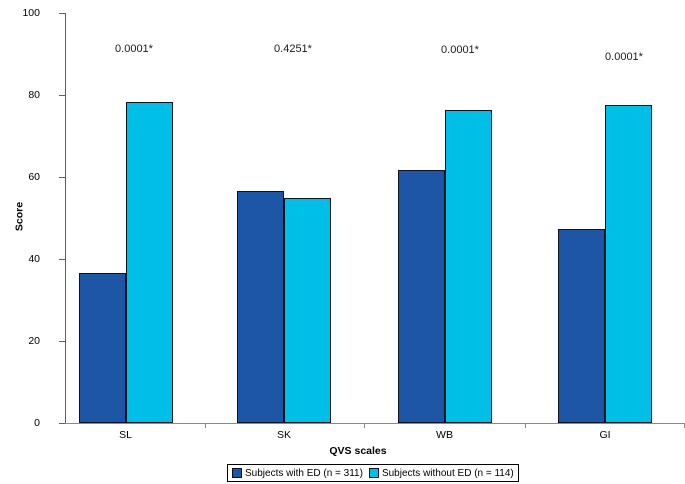  I want to click on x-tick-label: WB, so click(444, 435).